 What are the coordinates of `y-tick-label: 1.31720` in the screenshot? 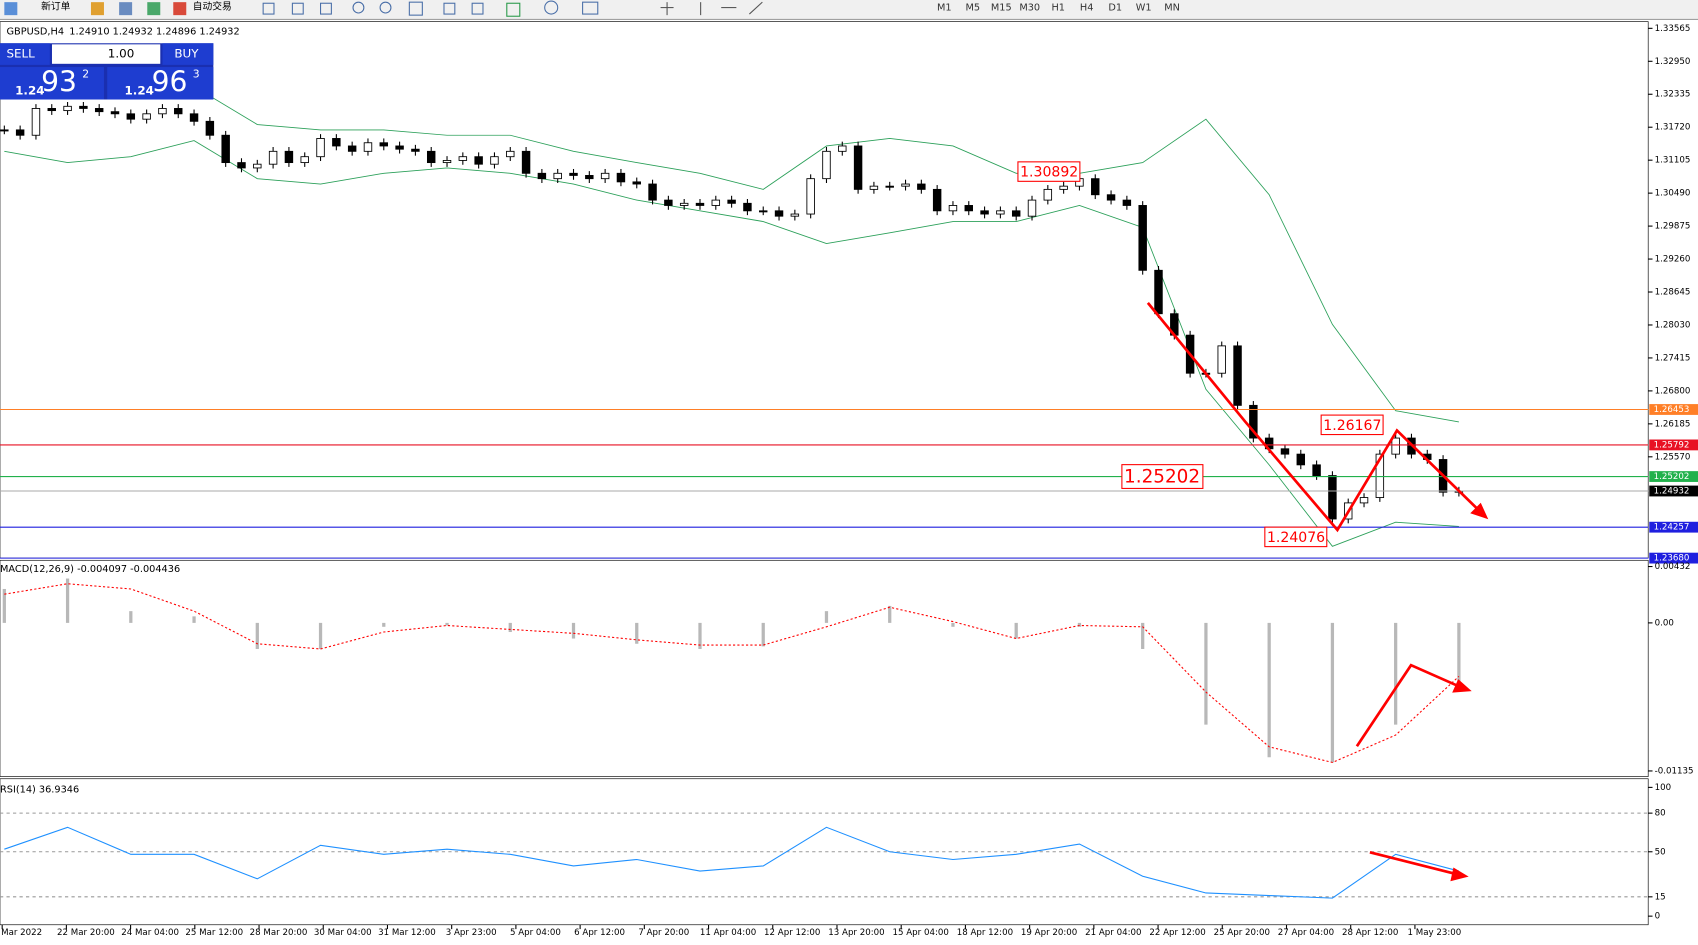 It's located at (1673, 128).